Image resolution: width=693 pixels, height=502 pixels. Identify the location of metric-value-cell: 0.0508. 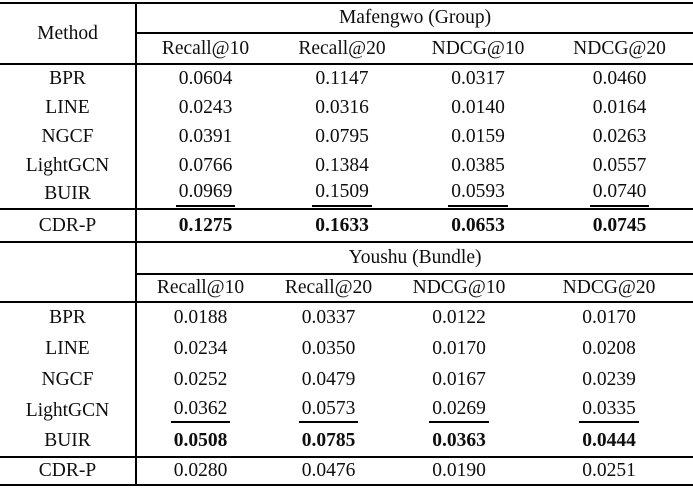
(200, 441).